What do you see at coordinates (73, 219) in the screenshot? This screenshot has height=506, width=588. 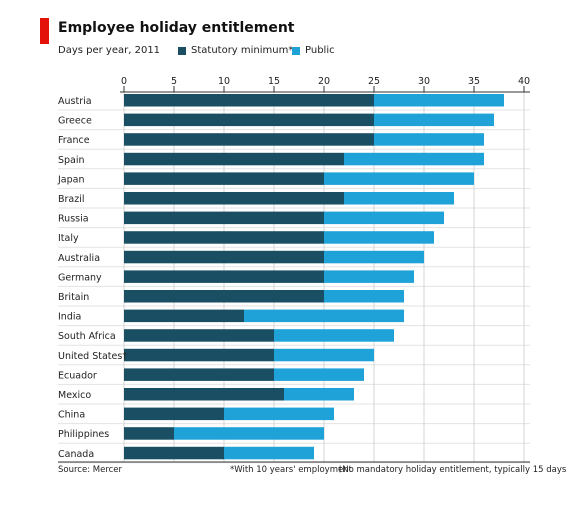 I see `category-label: Russia` at bounding box center [73, 219].